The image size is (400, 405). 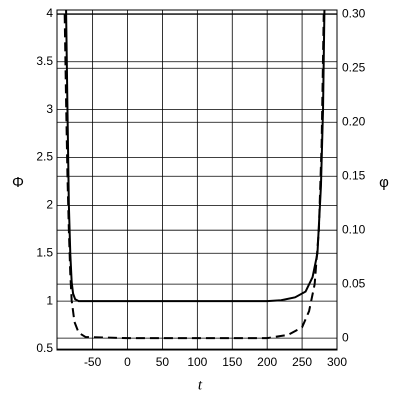 What do you see at coordinates (354, 175) in the screenshot?
I see `y2-tick-label: 0.15` at bounding box center [354, 175].